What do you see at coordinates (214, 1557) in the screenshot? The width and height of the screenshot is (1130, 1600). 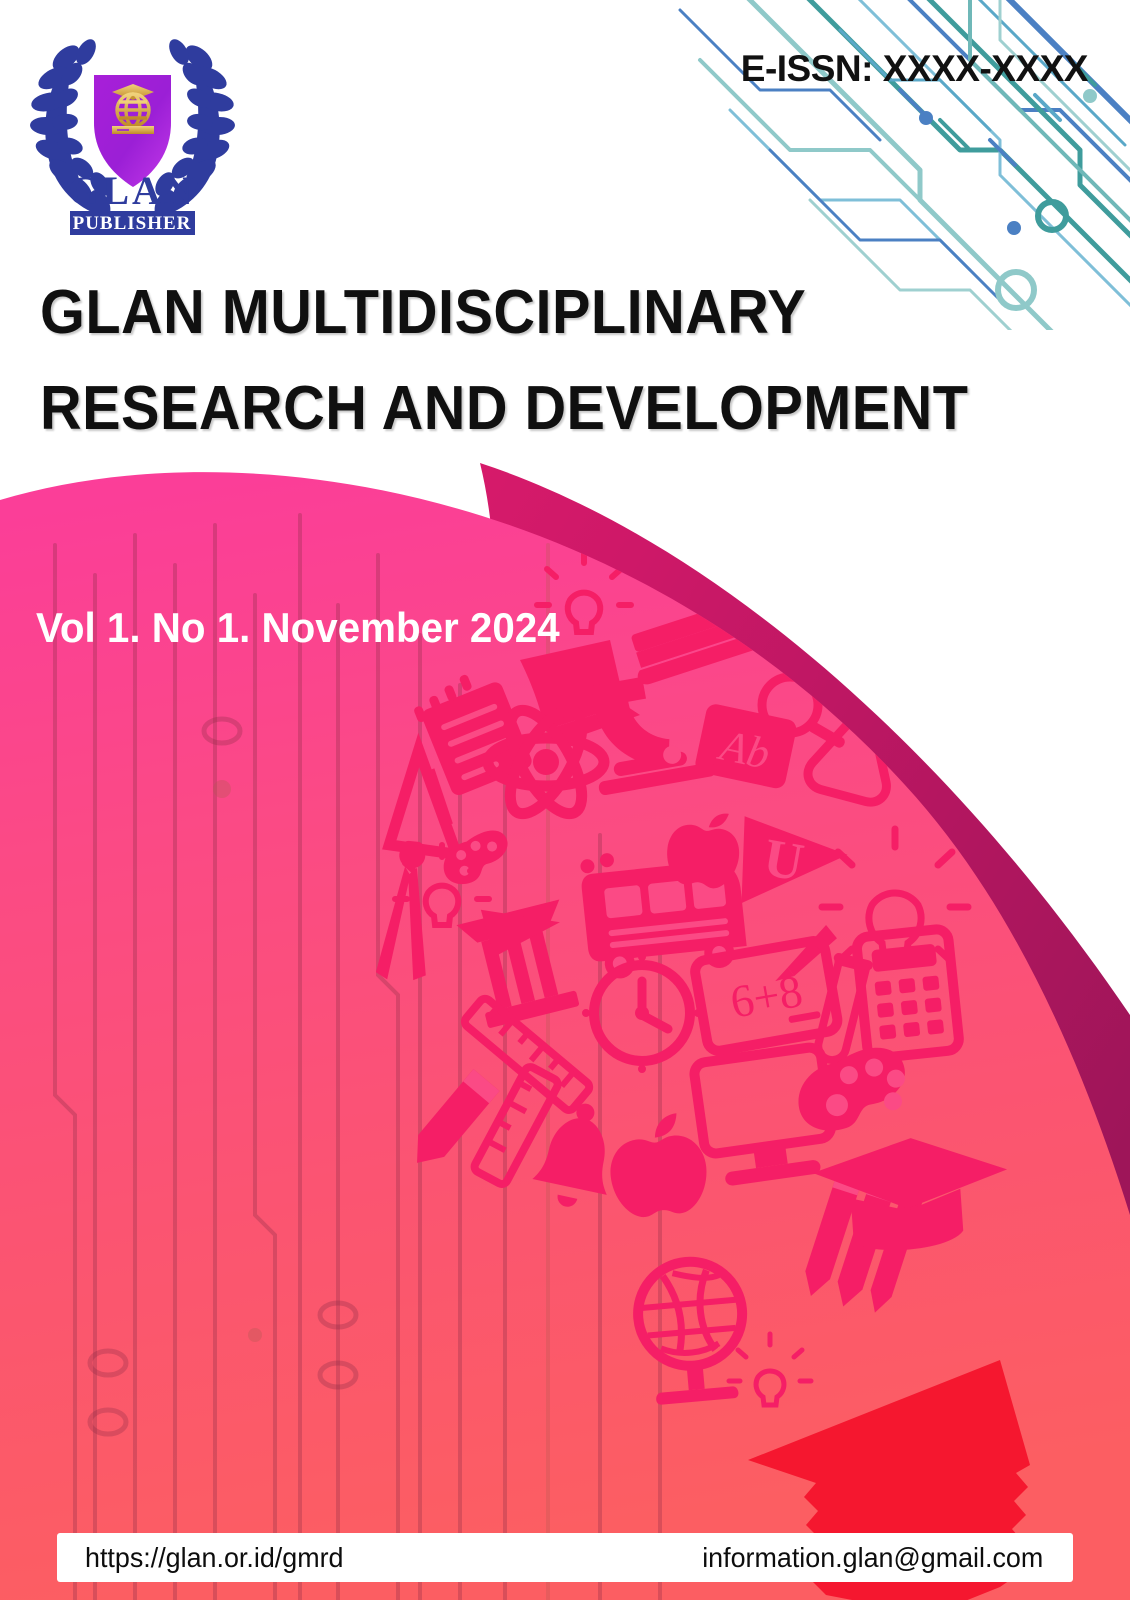 I see `journal-website-link: https://glan.or.id/gmrd` at bounding box center [214, 1557].